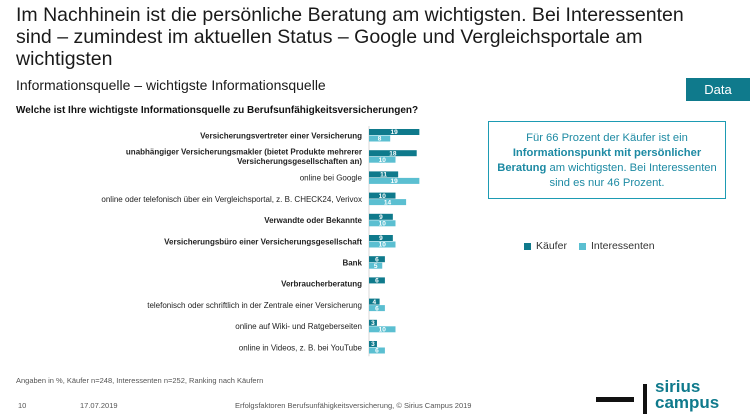  What do you see at coordinates (718, 89) in the screenshot?
I see `data-tab: Data` at bounding box center [718, 89].